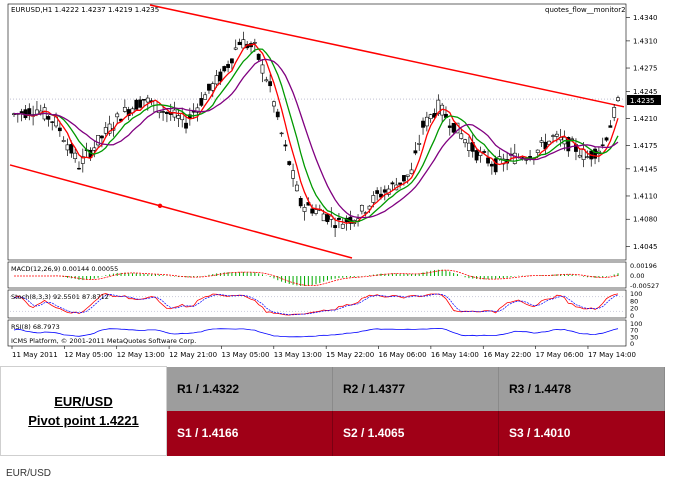 Image resolution: width=688 pixels, height=482 pixels. Describe the element at coordinates (643, 266) in the screenshot. I see `macd-tick-label: 0.00196` at that location.